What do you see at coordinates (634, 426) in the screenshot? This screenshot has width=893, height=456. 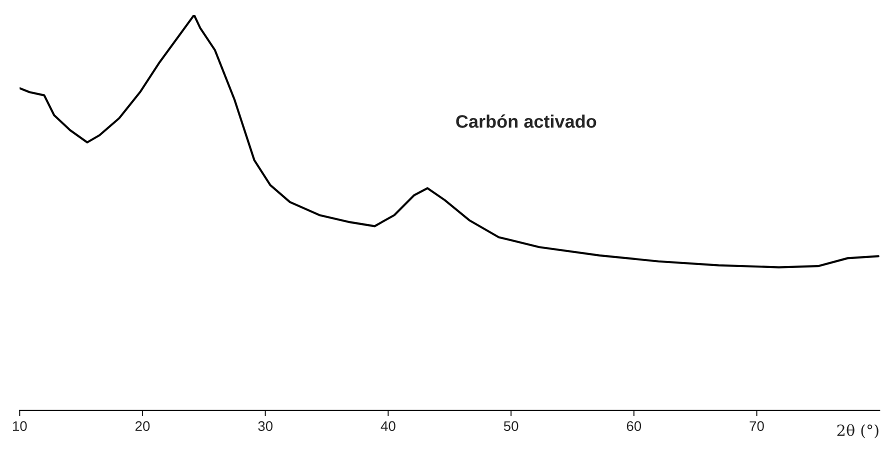 I see `x-tick-label: 60` at bounding box center [634, 426].